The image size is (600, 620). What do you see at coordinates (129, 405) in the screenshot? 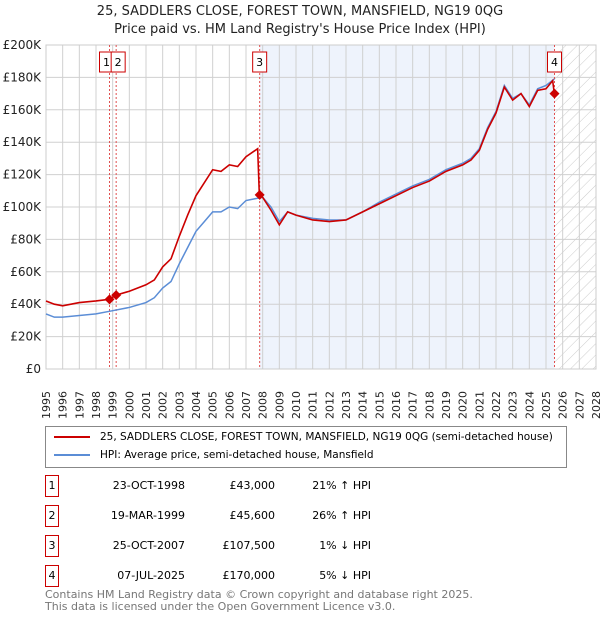
I see `x-tick-label: 2000` at bounding box center [129, 405].